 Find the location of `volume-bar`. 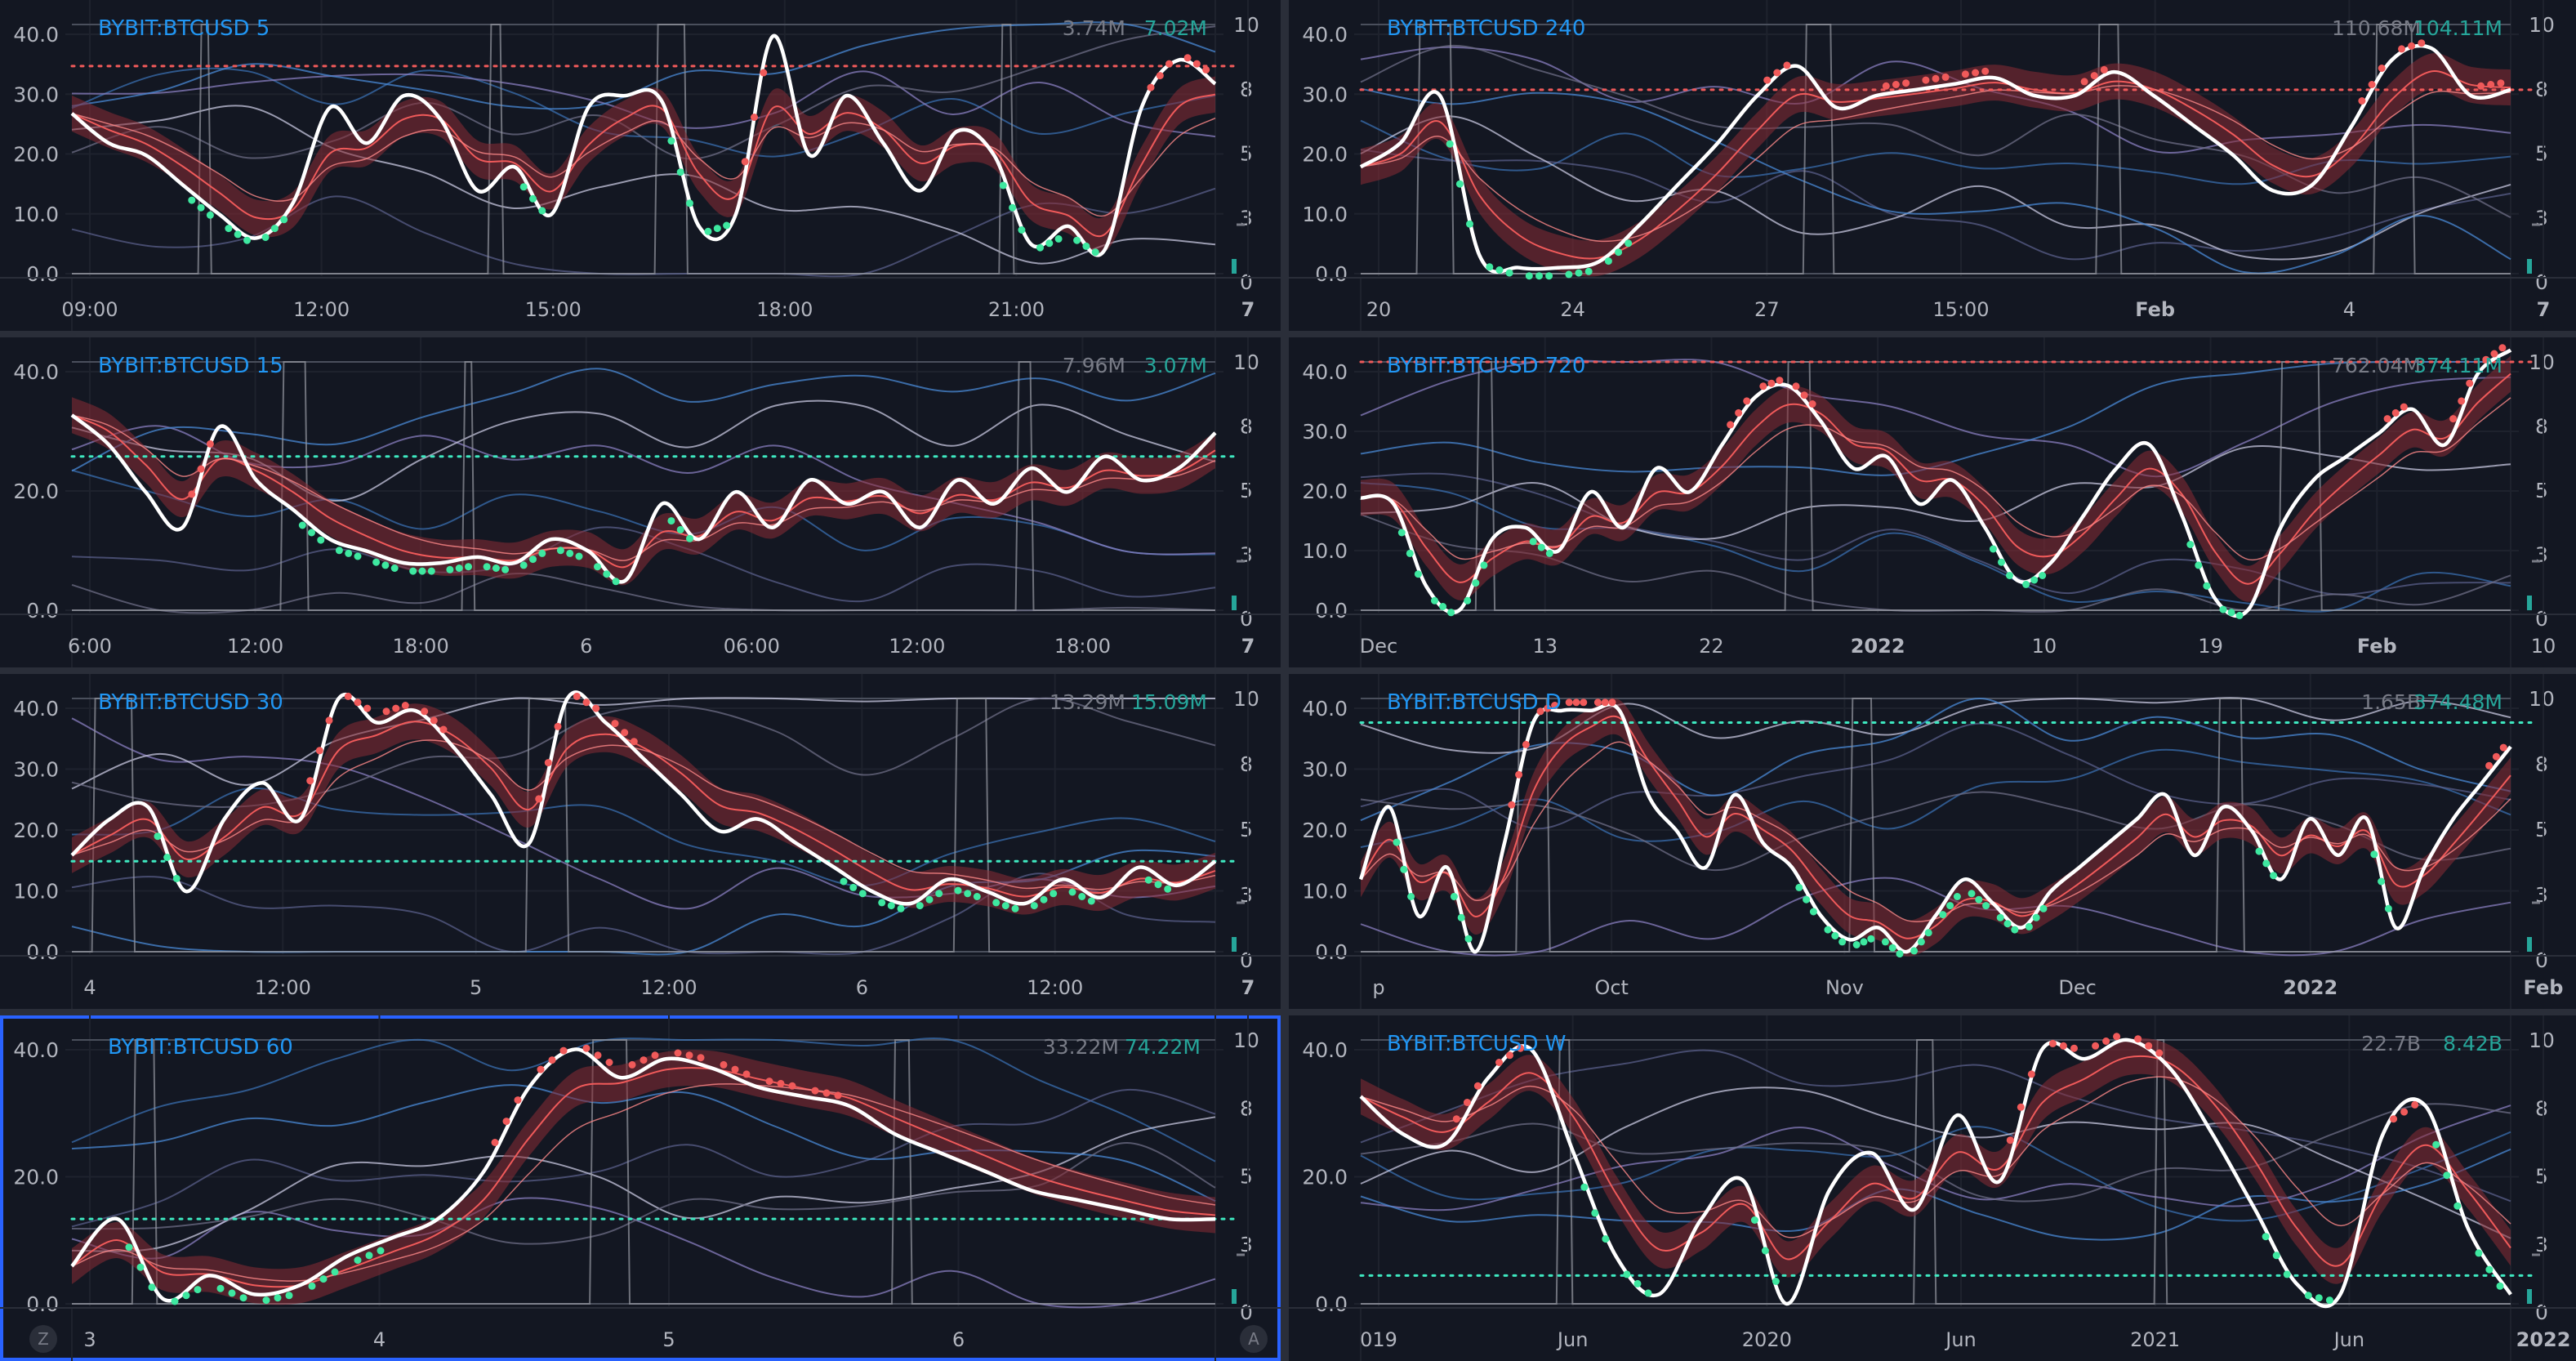

volume-bar is located at coordinates (1234, 1296).